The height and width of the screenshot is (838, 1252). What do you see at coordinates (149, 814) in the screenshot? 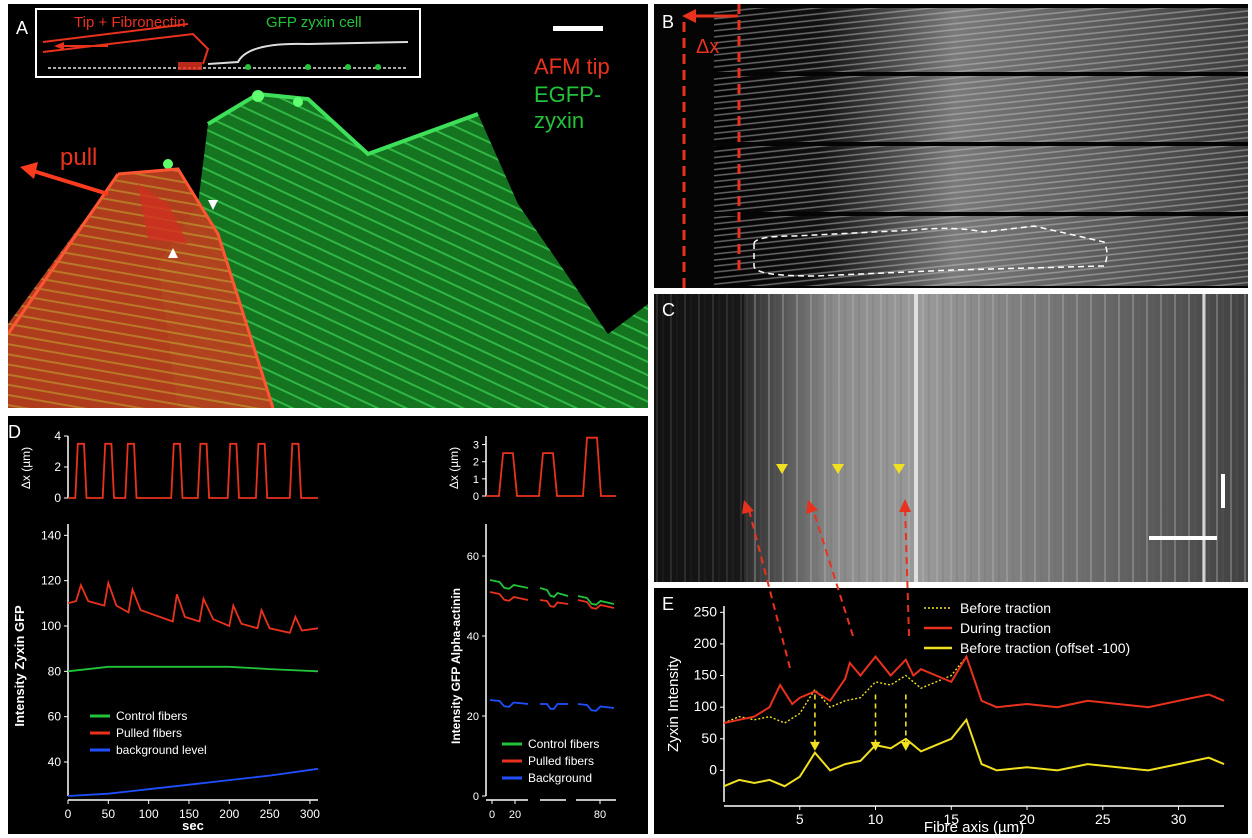
I see `x-tick-label: 100` at bounding box center [149, 814].